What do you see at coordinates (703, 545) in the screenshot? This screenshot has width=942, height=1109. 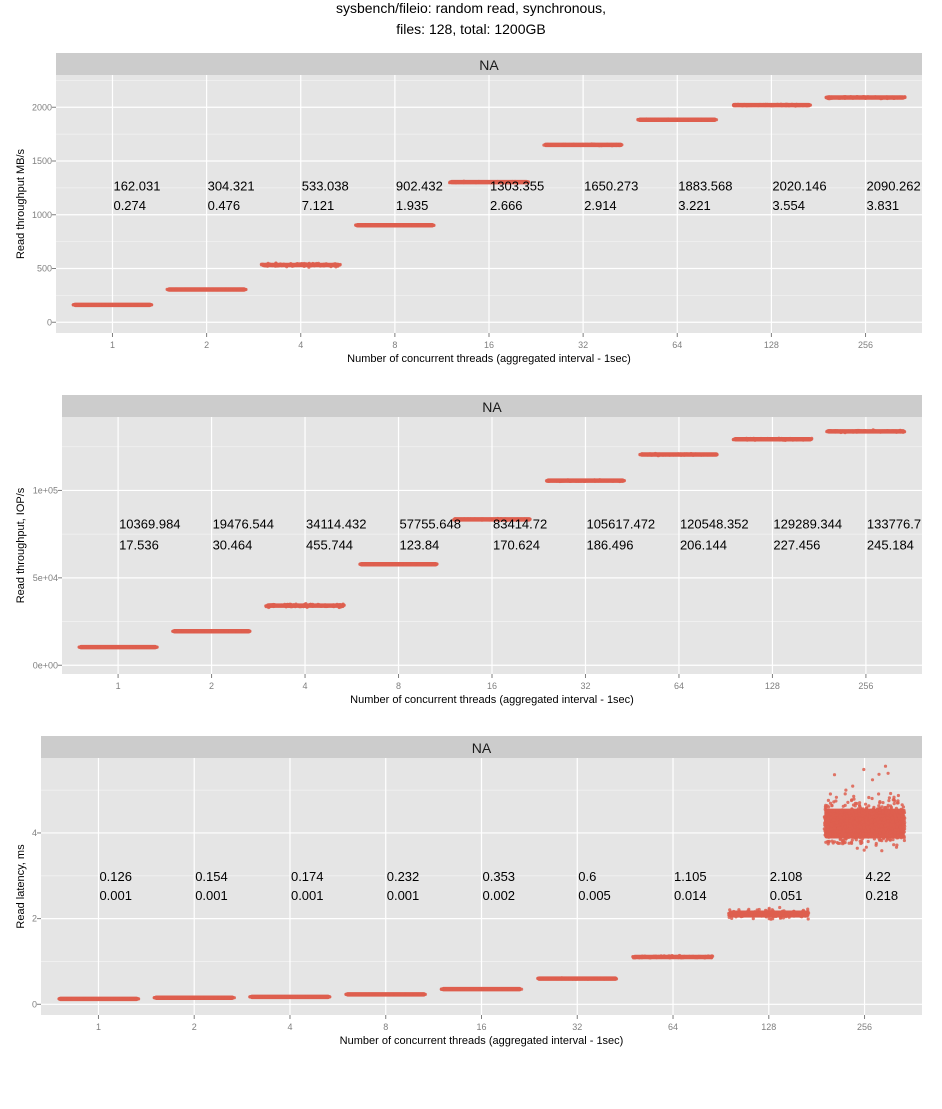 I see `stddev-annotation: 206.144` at bounding box center [703, 545].